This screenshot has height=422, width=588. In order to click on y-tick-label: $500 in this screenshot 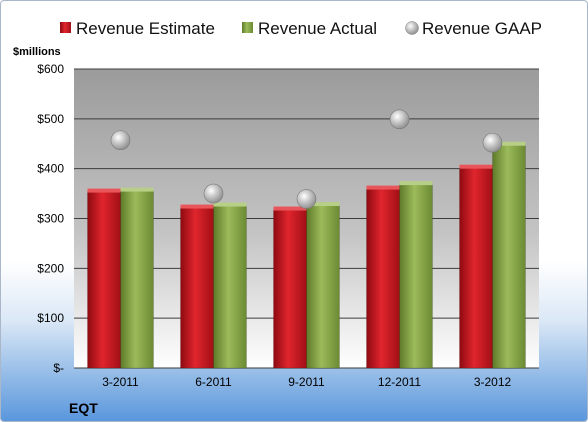, I will do `click(50, 119)`.